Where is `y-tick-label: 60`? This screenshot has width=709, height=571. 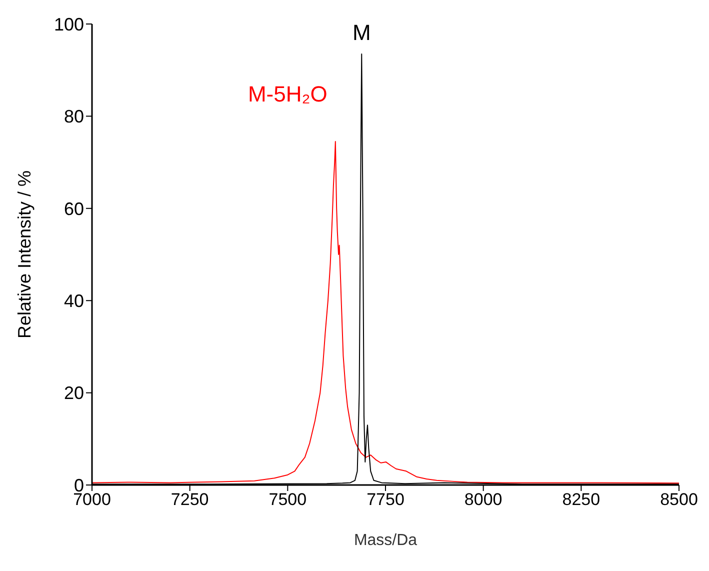
y-tick-label: 60 is located at coordinates (74, 208).